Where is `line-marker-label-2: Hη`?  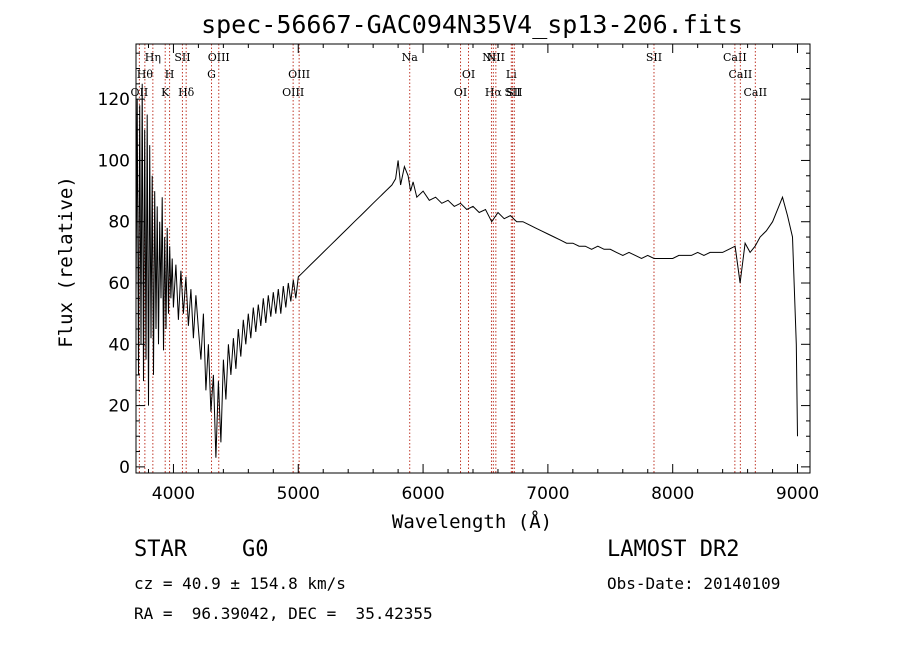 line-marker-label-2: Hη is located at coordinates (153, 57).